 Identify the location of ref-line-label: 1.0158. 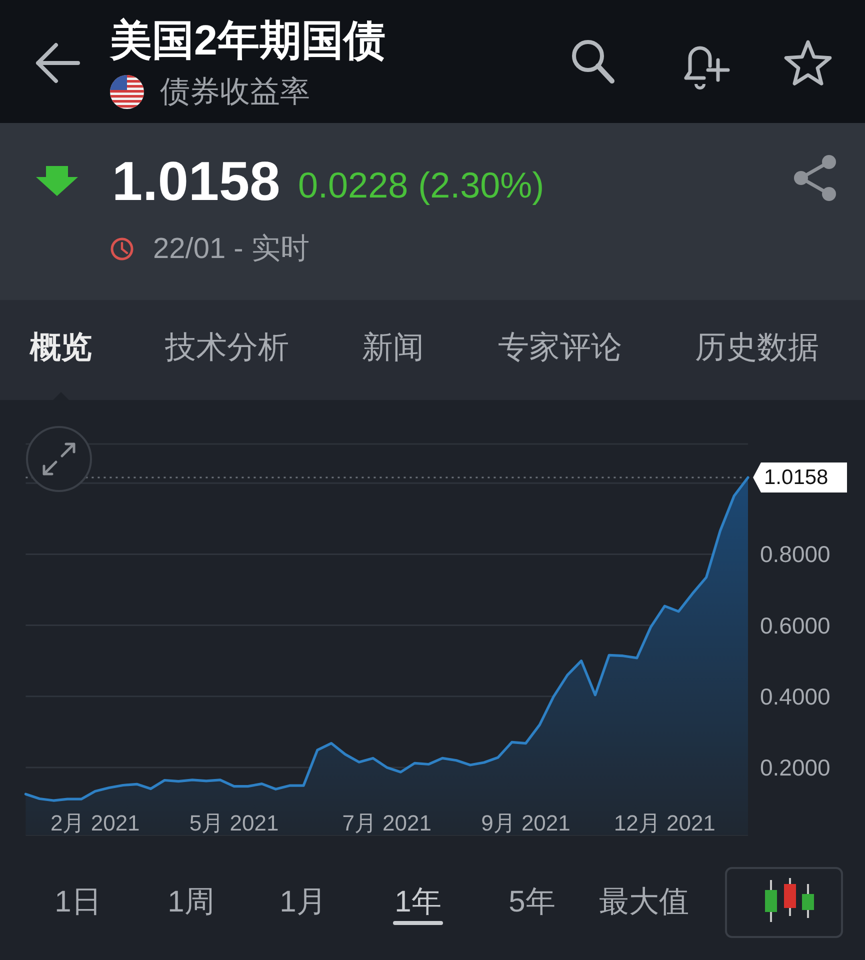
(796, 477).